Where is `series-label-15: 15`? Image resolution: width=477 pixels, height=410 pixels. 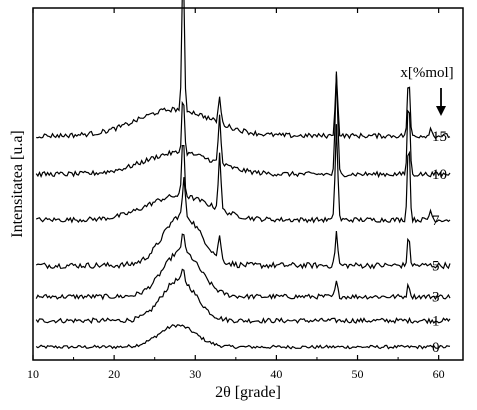 series-label-15: 15 is located at coordinates (439, 137).